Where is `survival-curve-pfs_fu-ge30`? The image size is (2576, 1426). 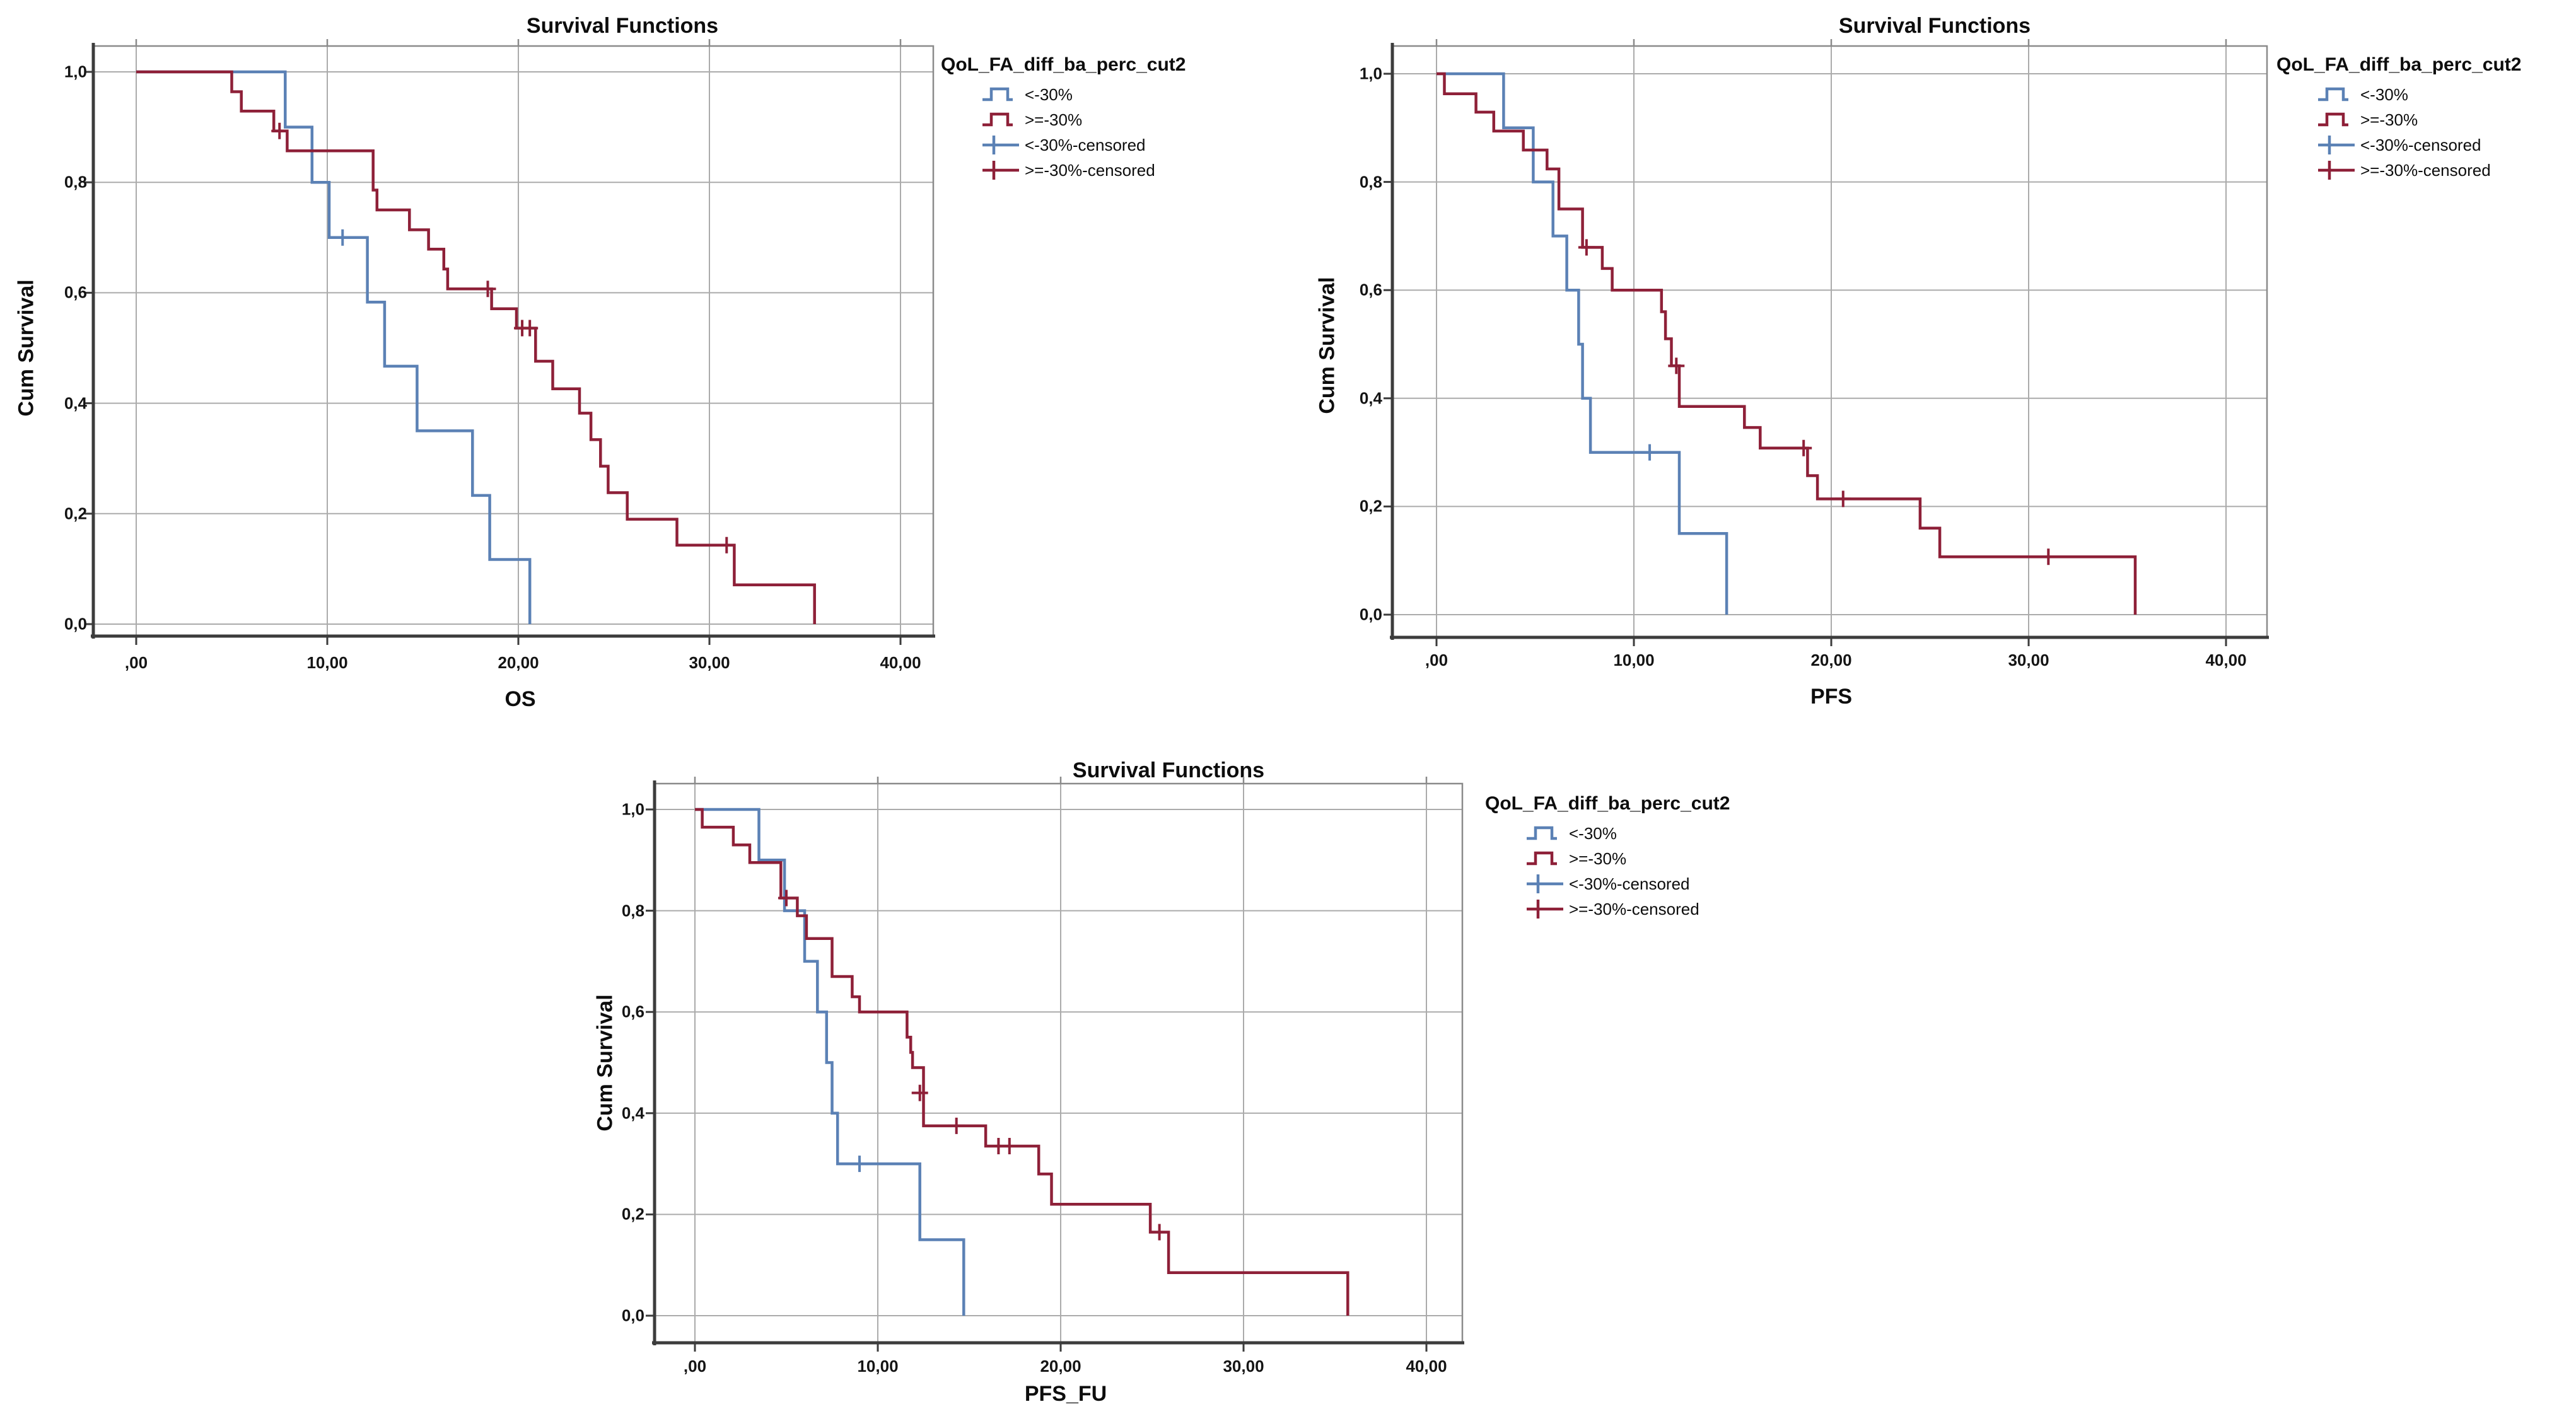 survival-curve-pfs_fu-ge30 is located at coordinates (1022, 1062).